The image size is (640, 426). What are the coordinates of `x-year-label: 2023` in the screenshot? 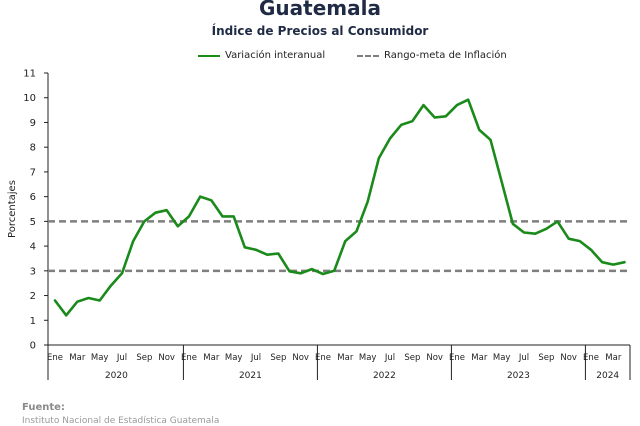 It's located at (518, 376).